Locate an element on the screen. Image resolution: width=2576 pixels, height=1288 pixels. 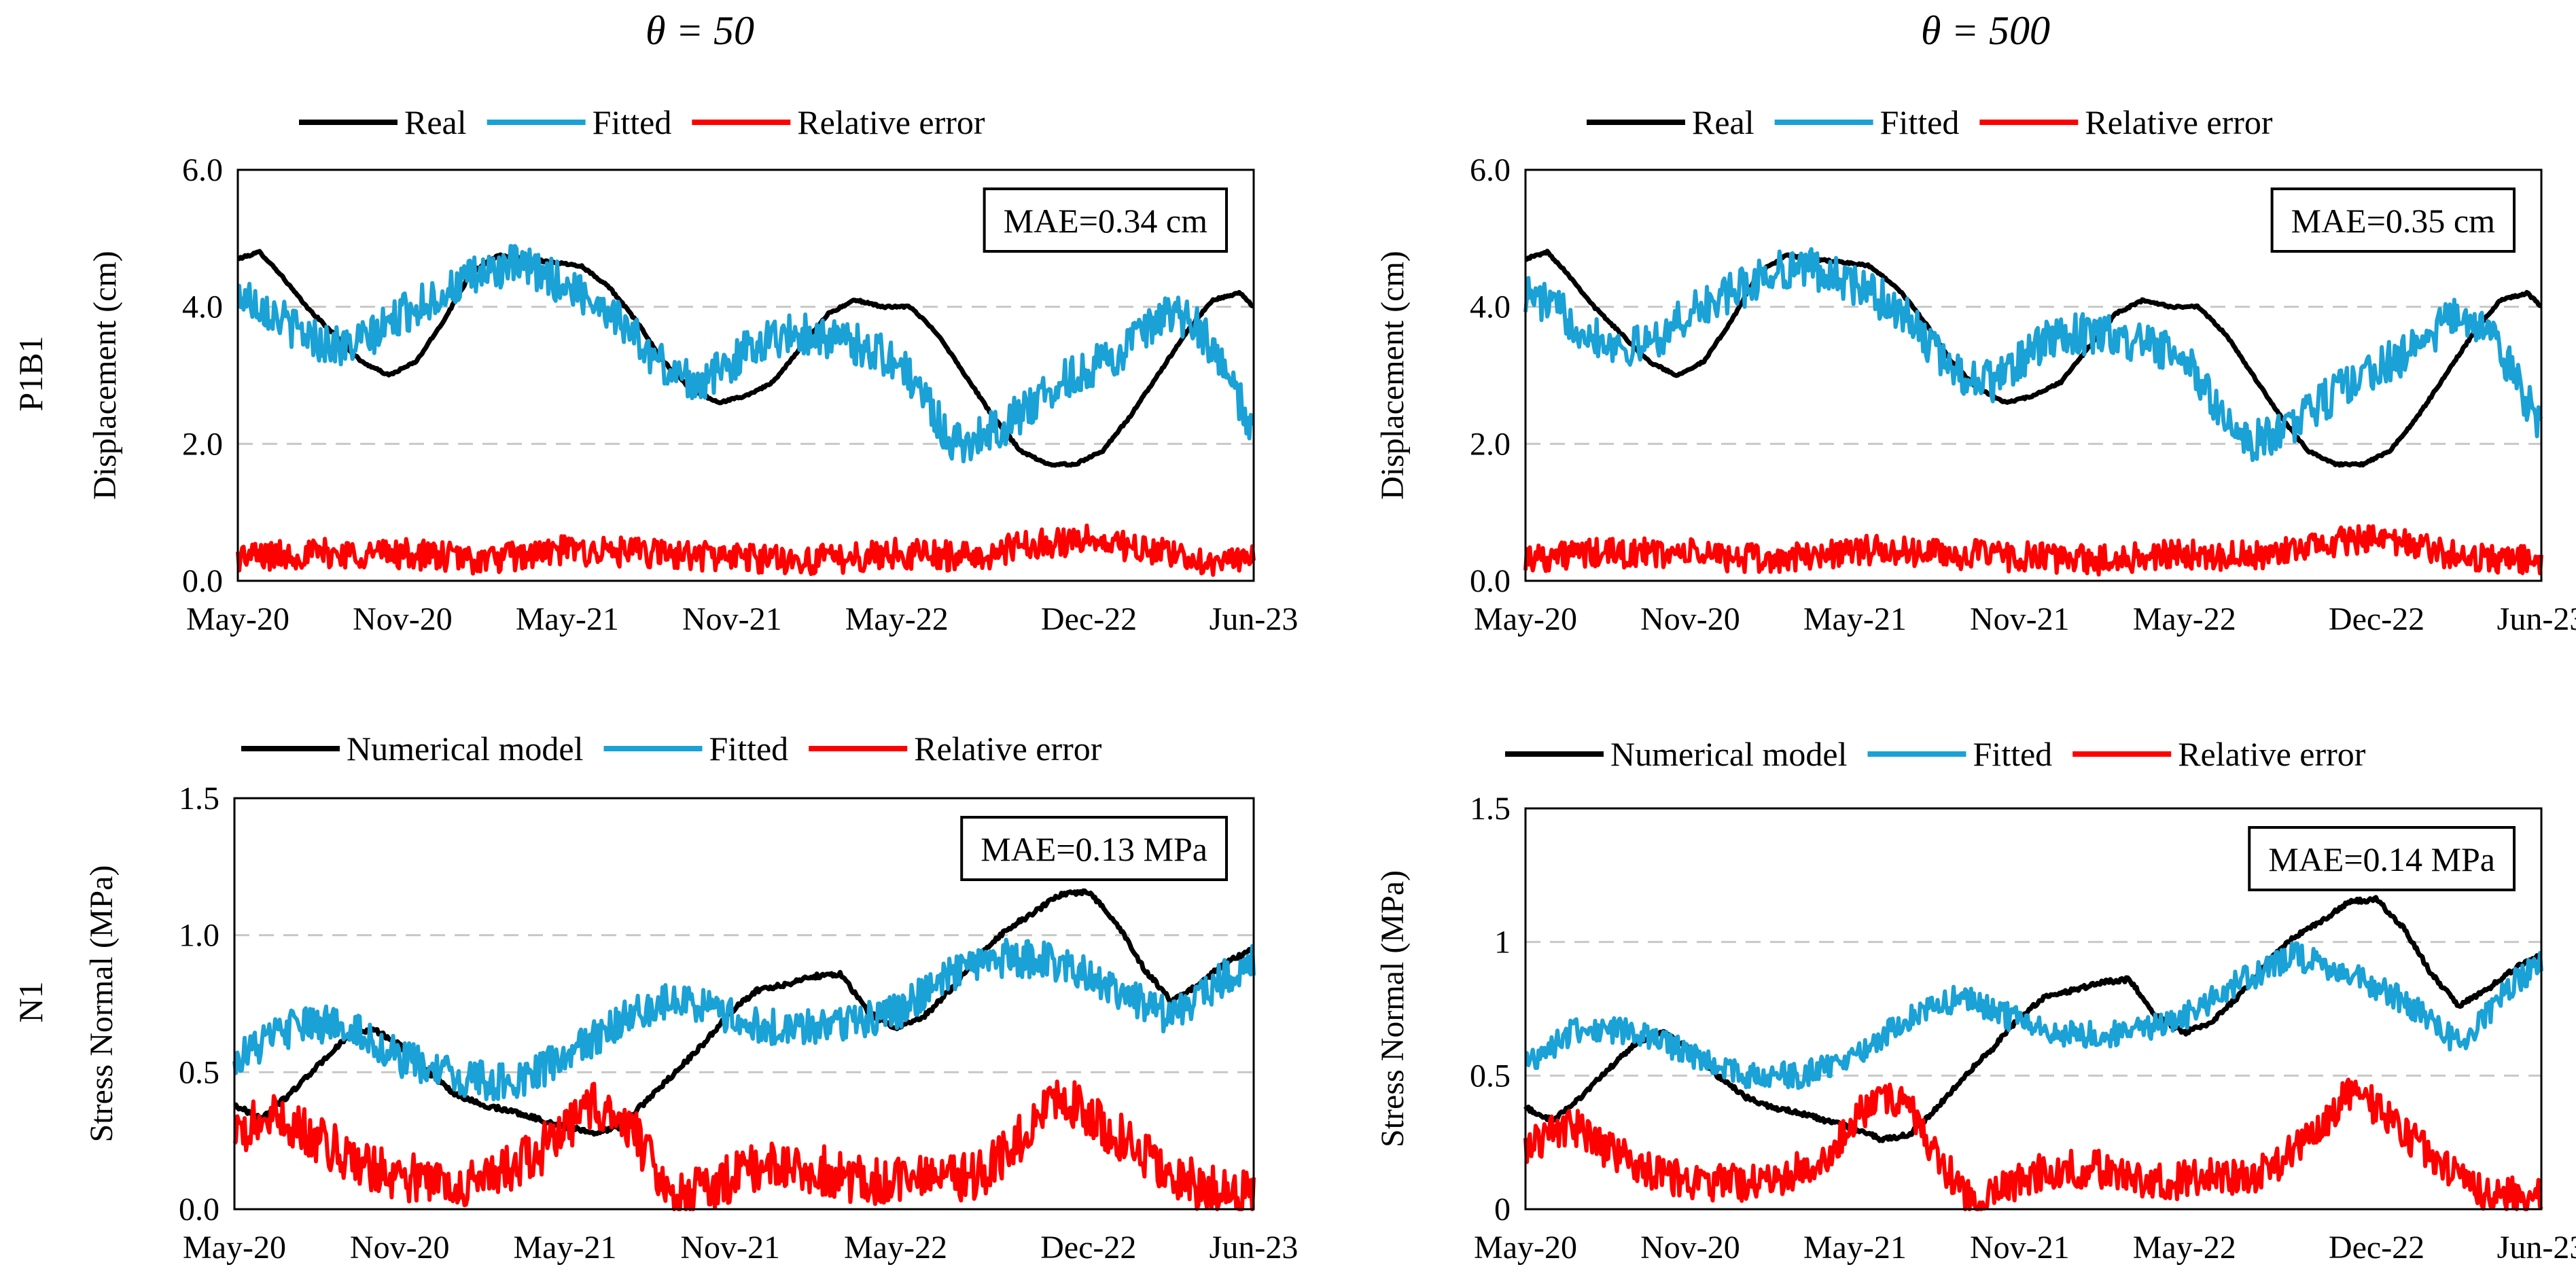
y-tick-label-2: 1.0 is located at coordinates (199, 936).